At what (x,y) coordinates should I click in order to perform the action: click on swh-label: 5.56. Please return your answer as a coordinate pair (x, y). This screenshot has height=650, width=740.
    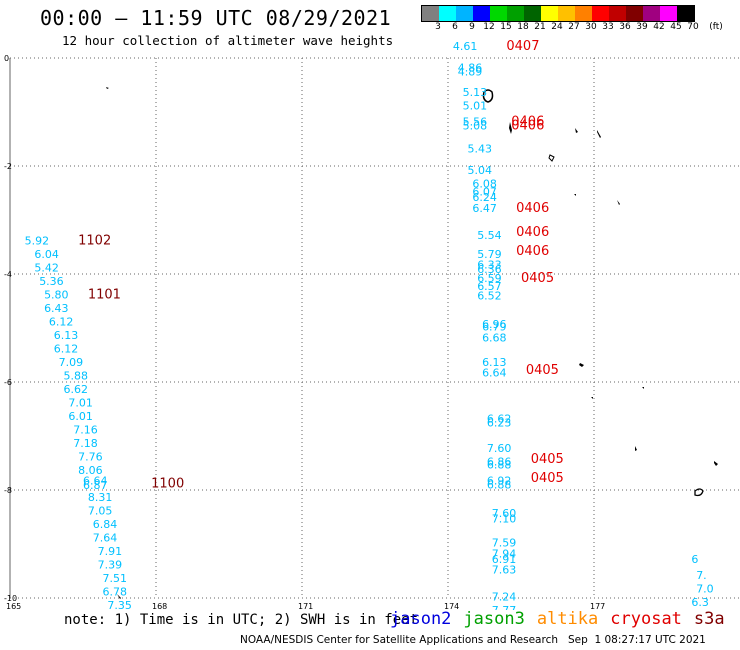
    Looking at the image, I should click on (475, 122).